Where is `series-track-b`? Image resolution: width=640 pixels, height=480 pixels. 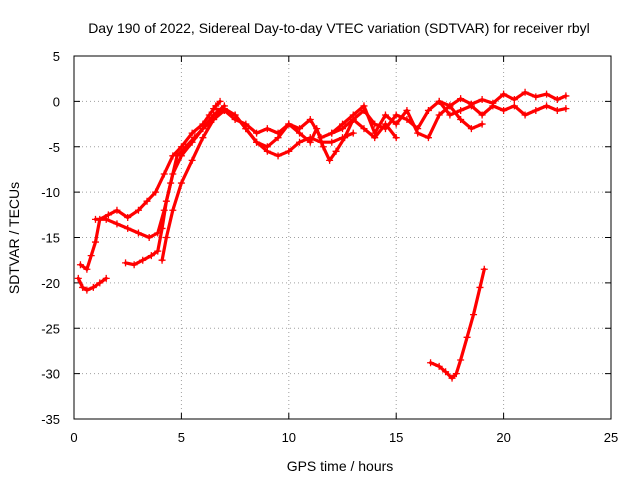 series-track-b is located at coordinates (150, 185).